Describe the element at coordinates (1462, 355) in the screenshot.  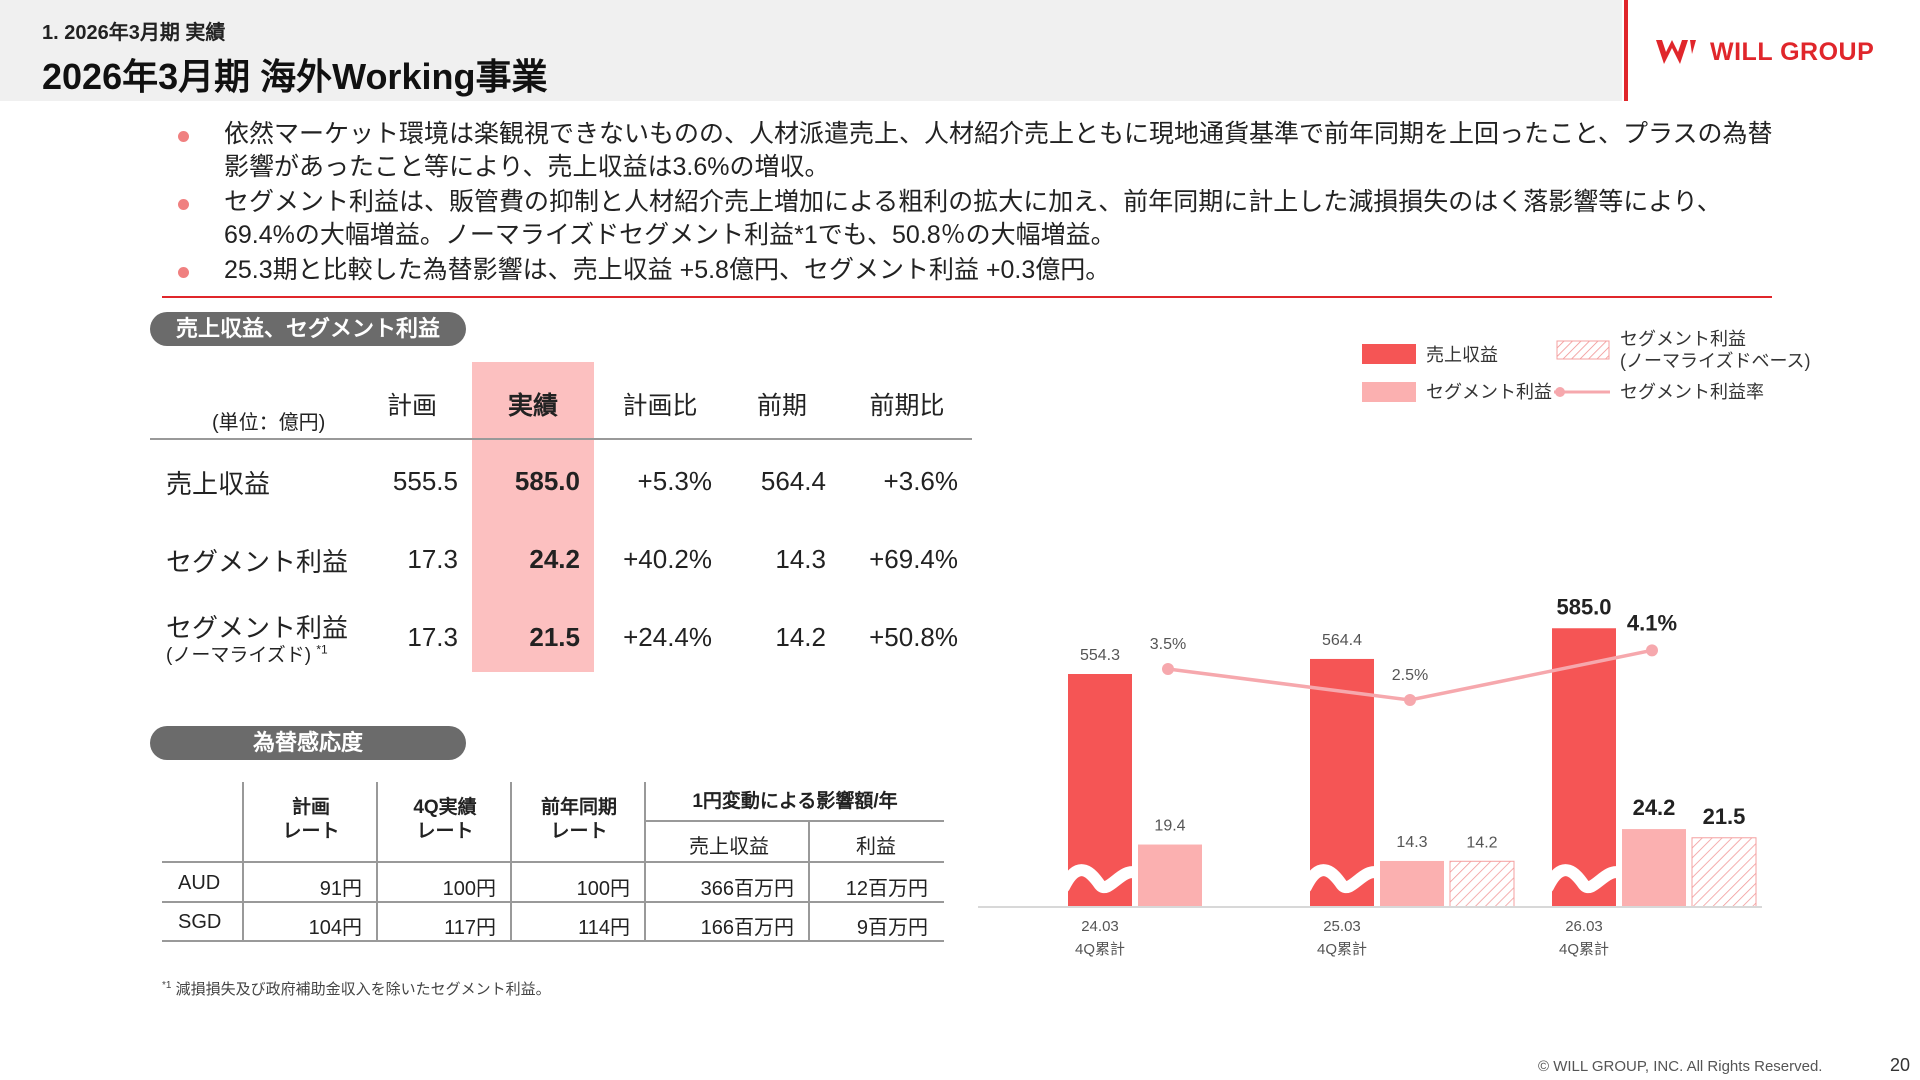
I see `legend-label-revenue: 売上収益` at that location.